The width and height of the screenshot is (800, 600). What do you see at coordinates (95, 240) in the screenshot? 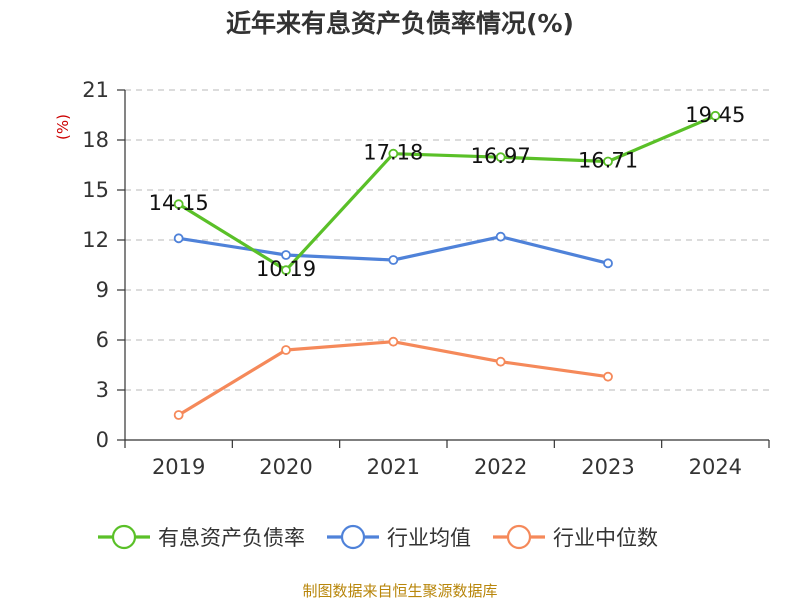
I see `y-tick-label: 12` at bounding box center [95, 240].